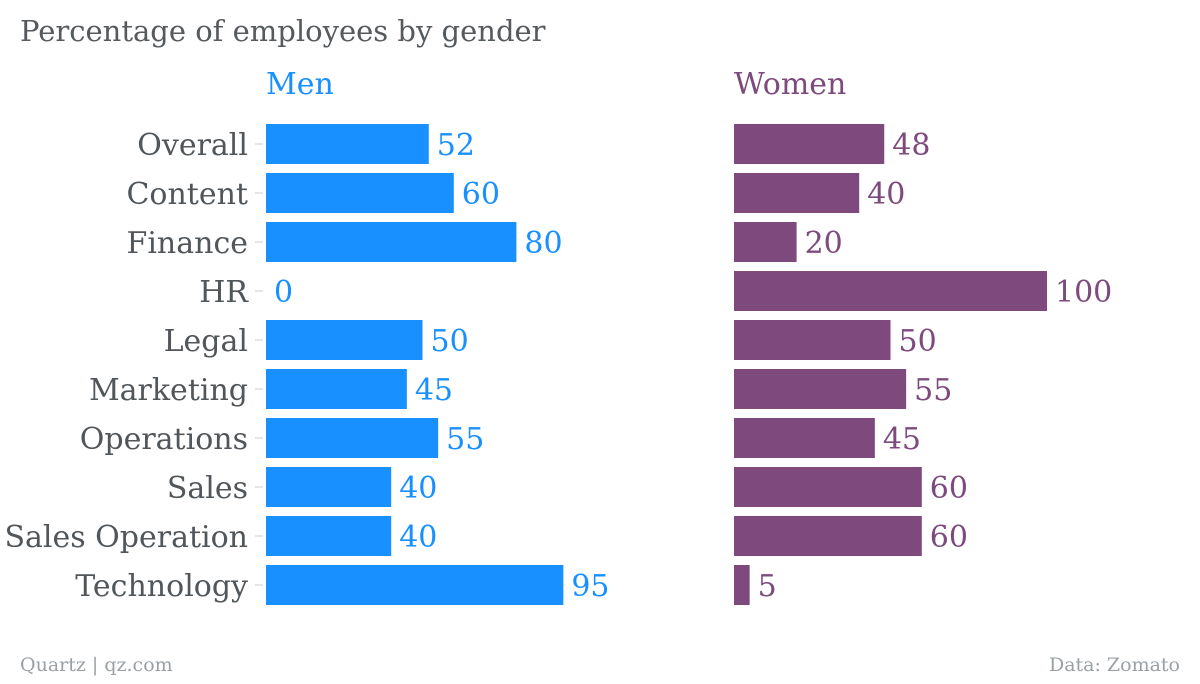 This screenshot has height=684, width=1200. What do you see at coordinates (434, 390) in the screenshot?
I see `men-value-label: 45` at bounding box center [434, 390].